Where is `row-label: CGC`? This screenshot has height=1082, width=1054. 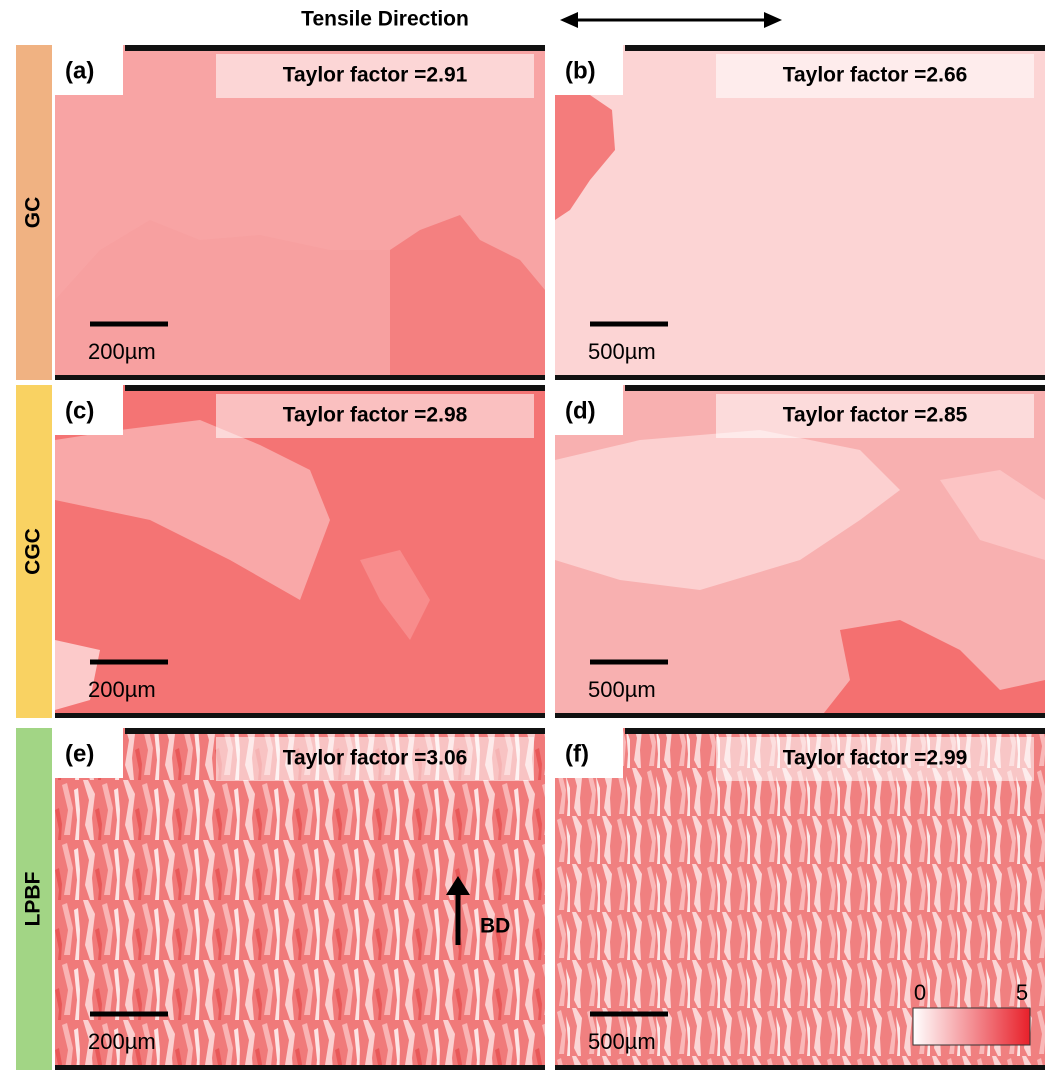
row-label: CGC is located at coordinates (33, 551).